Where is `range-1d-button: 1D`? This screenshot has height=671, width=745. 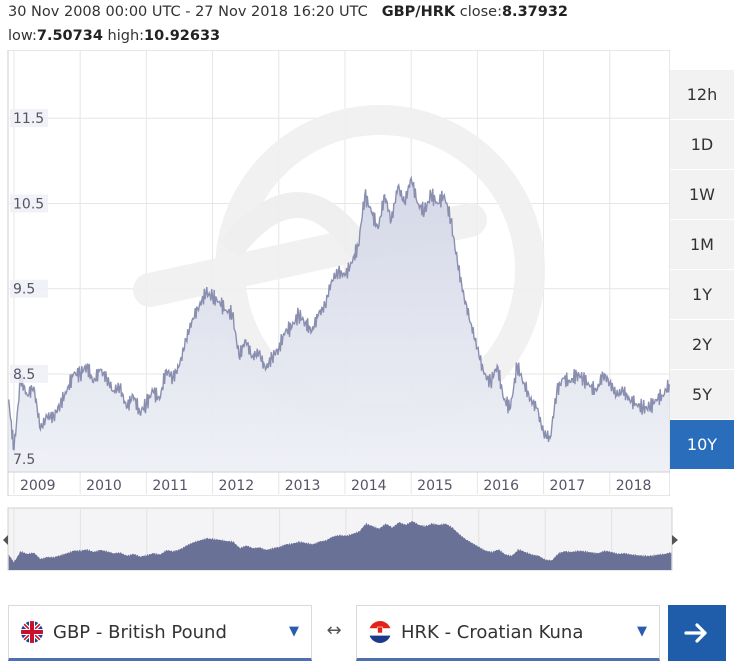
range-1d-button: 1D is located at coordinates (702, 144).